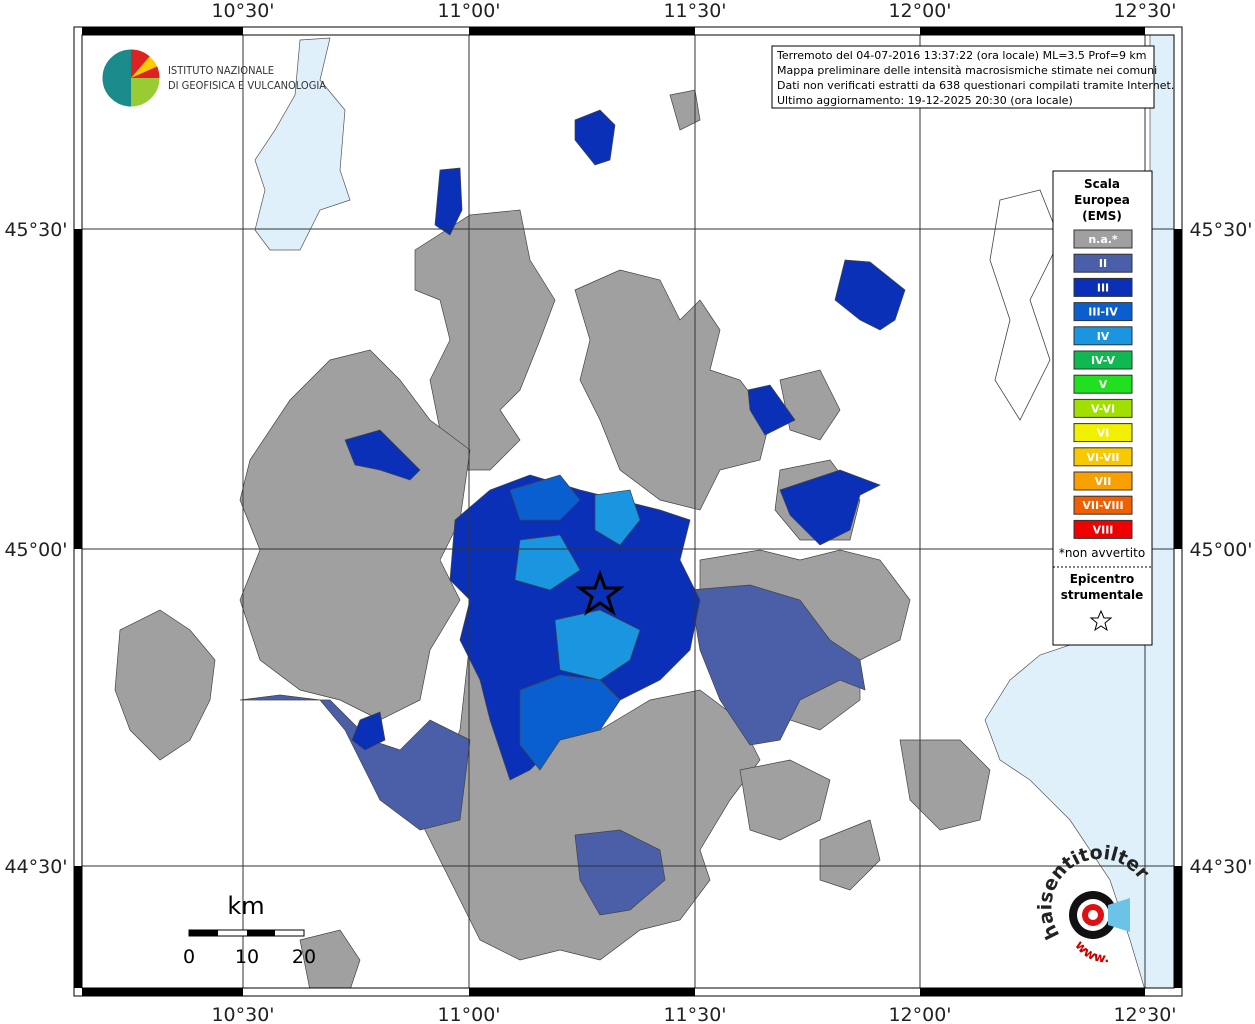  I want to click on legend-label: IV, so click(1103, 336).